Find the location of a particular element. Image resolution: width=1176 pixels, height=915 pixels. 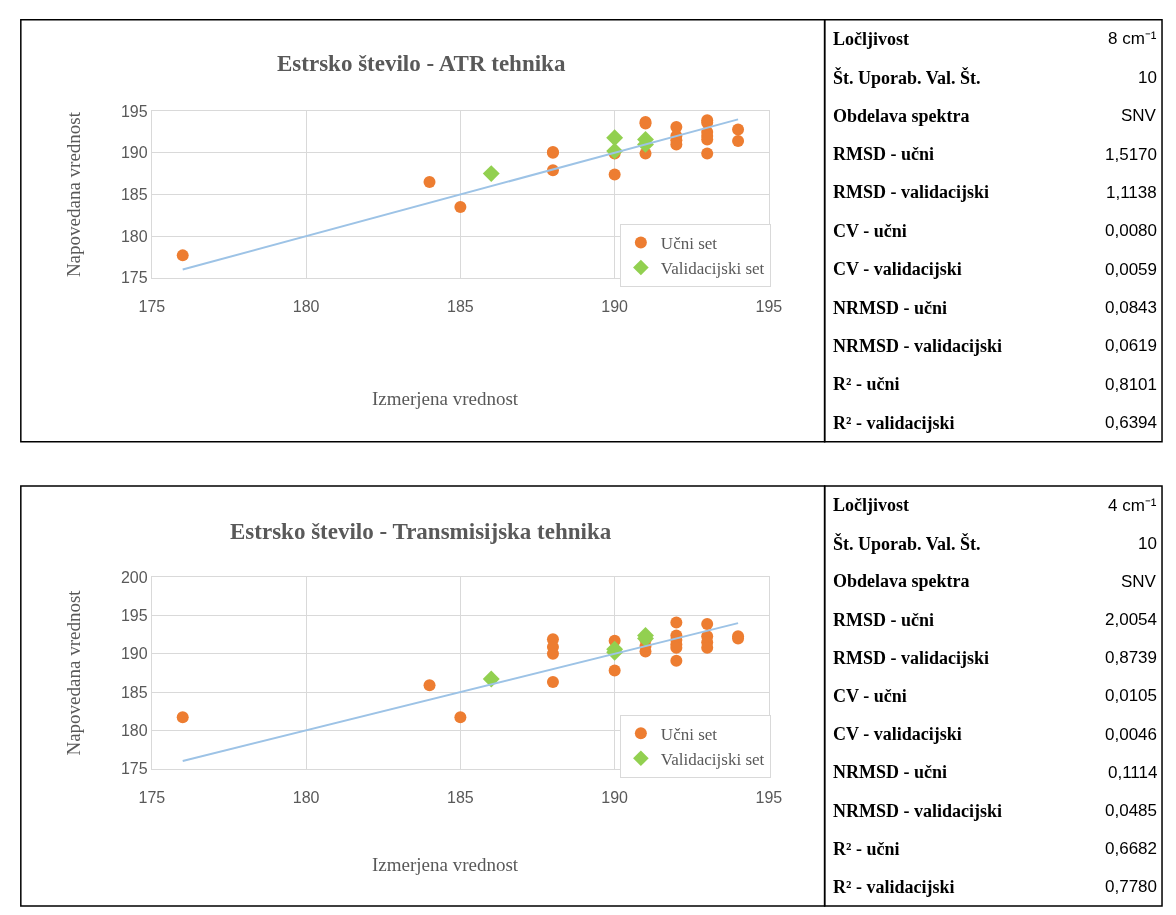

text: 0,0059 is located at coordinates (1131, 269).